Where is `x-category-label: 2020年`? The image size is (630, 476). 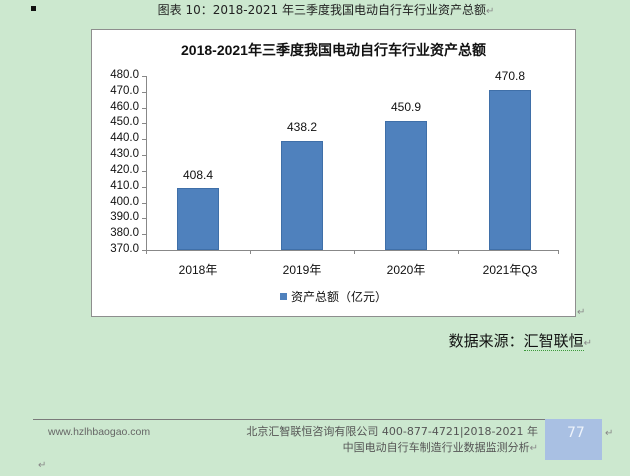 x-category-label: 2020年 is located at coordinates (406, 270).